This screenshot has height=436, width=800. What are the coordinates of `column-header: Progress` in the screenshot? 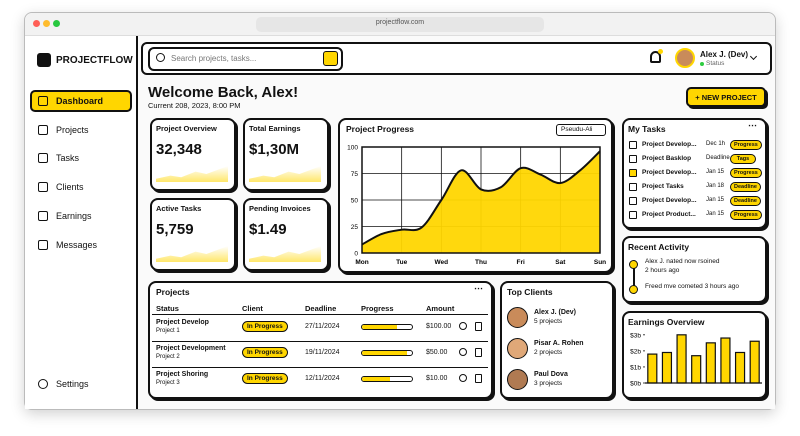 It's located at (377, 308).